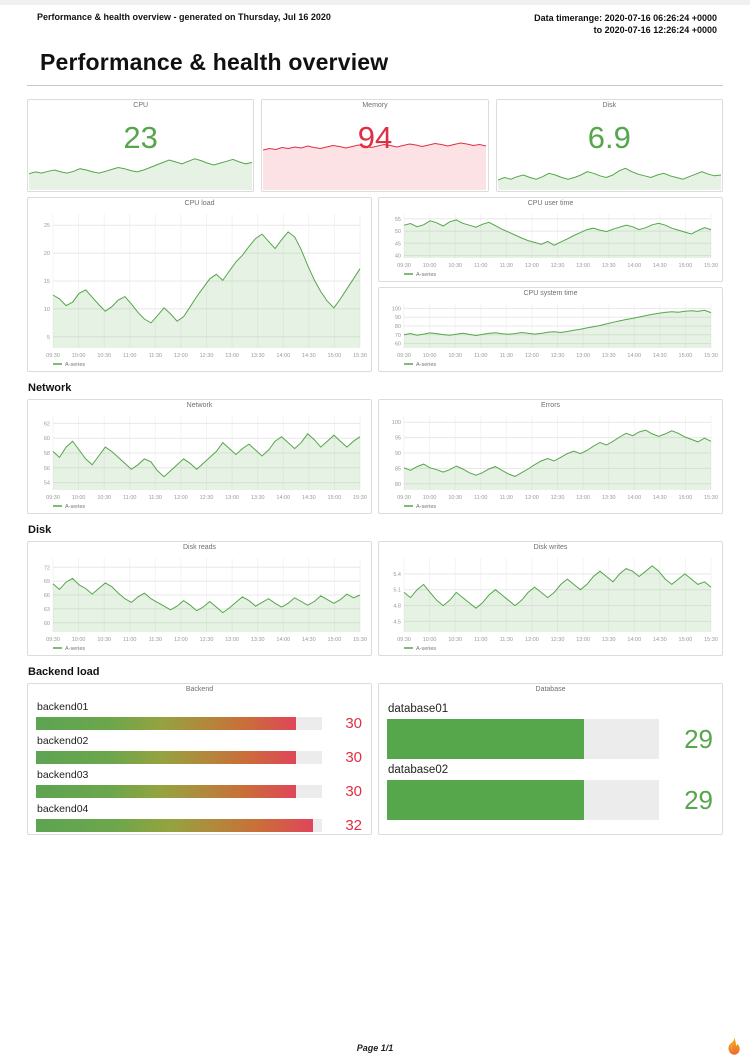 The image size is (750, 1061). Describe the element at coordinates (47, 484) in the screenshot. I see `svg-text: 54` at that location.